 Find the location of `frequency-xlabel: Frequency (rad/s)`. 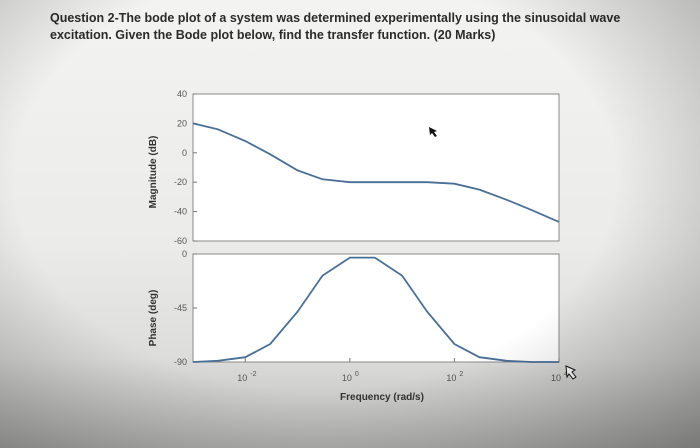

frequency-xlabel: Frequency (rad/s) is located at coordinates (382, 397).